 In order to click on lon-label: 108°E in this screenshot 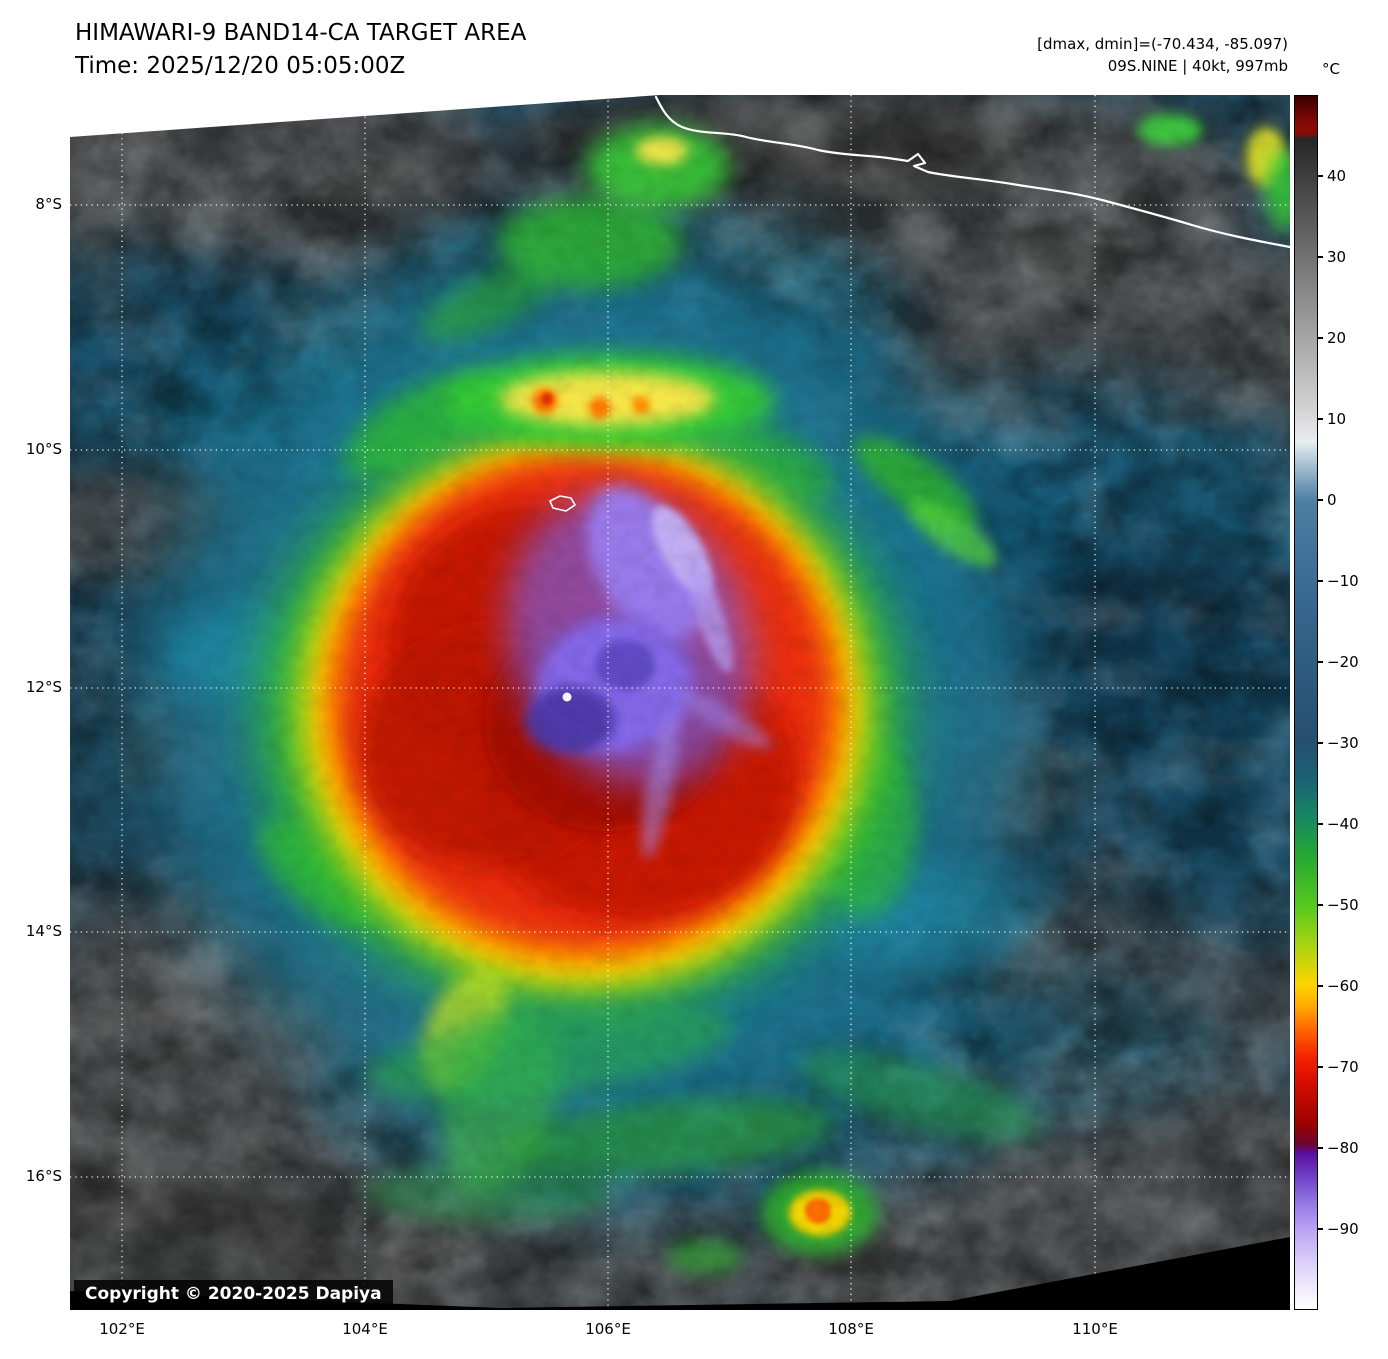, I will do `click(851, 1329)`.